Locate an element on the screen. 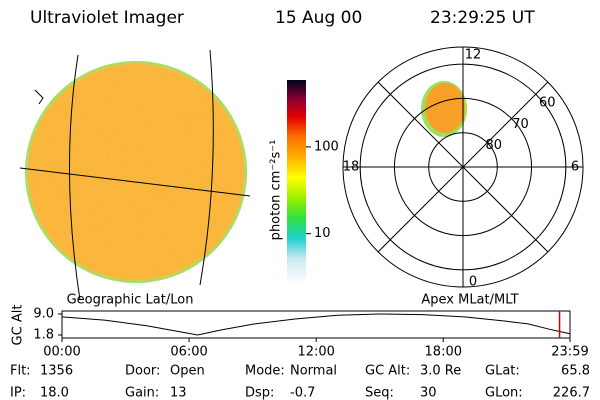  colorbar-tick-label: 10 is located at coordinates (322, 233).